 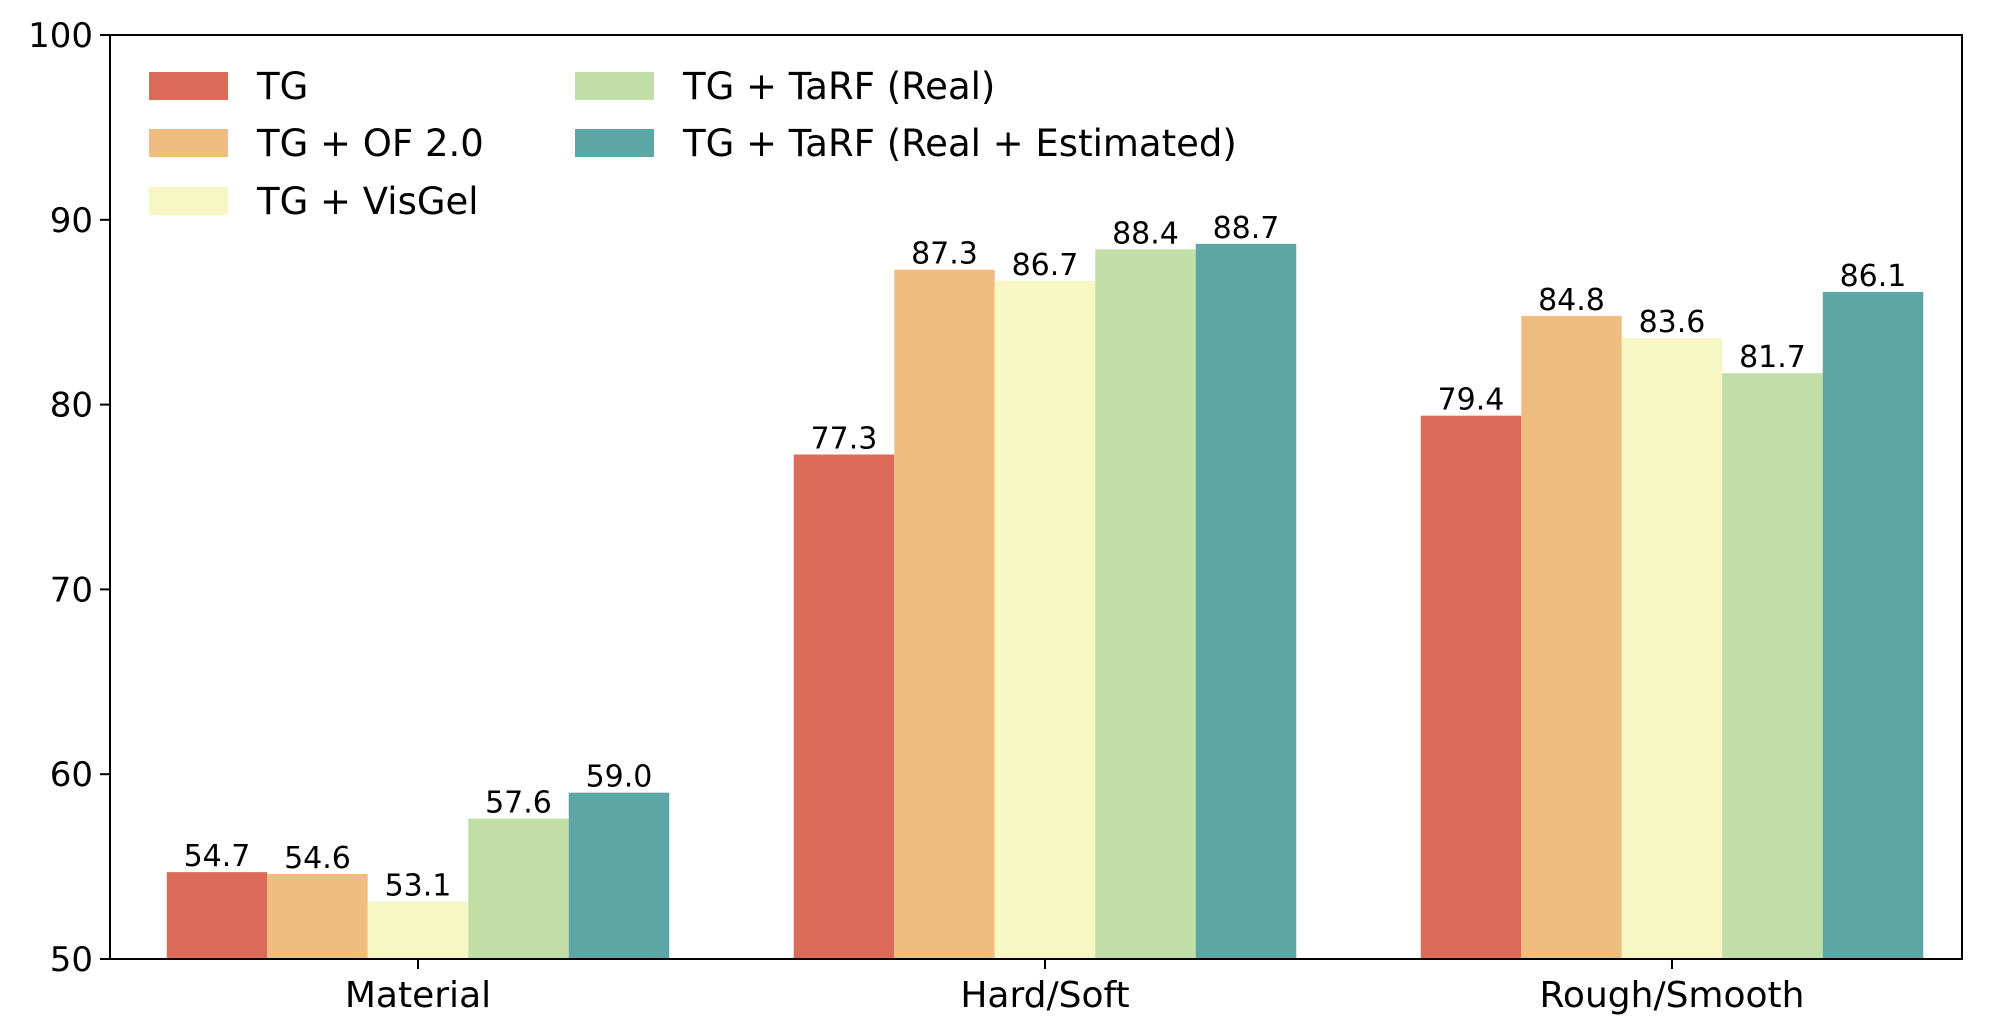 I want to click on legend-label: TG, so click(x=282, y=86).